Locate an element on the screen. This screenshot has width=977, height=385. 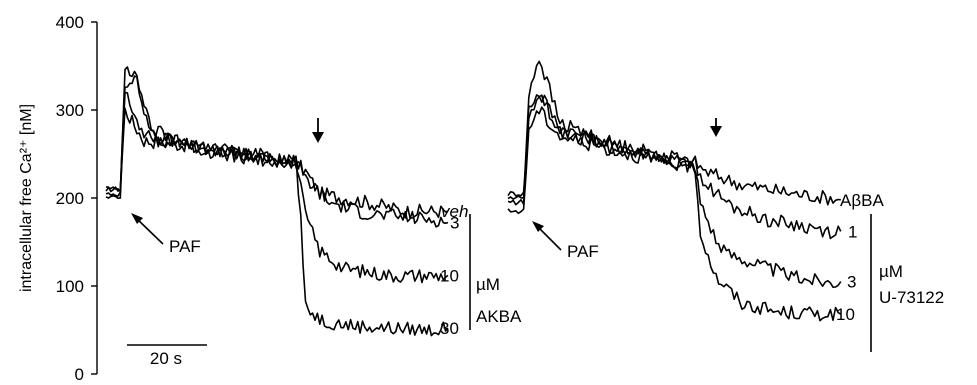
panel-u73122-unit-label: µM is located at coordinates (891, 271).